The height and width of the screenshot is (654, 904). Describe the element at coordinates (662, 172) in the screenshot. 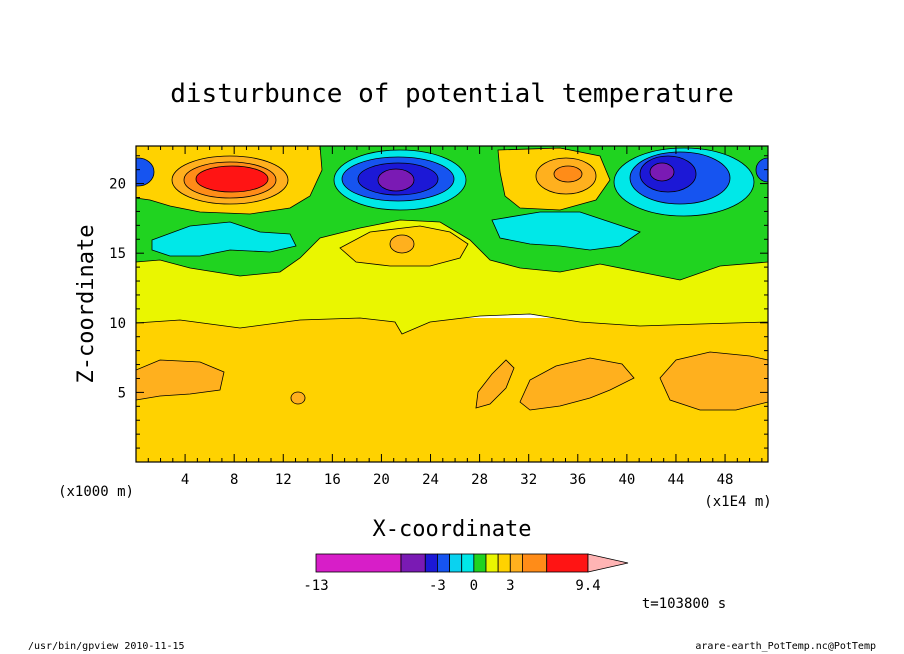

I see `cold-cell-2-min` at that location.